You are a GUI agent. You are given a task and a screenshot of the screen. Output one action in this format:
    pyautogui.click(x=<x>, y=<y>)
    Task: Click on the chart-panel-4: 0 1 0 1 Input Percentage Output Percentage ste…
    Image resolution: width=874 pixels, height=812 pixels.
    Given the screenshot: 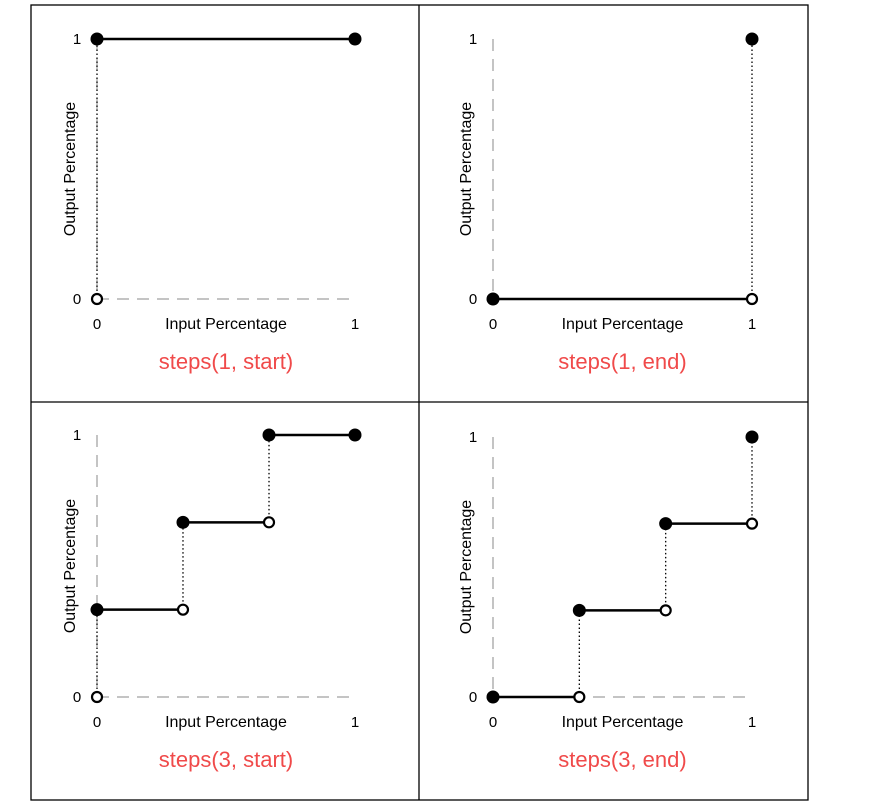 What is the action you would take?
    pyautogui.click(x=608, y=600)
    